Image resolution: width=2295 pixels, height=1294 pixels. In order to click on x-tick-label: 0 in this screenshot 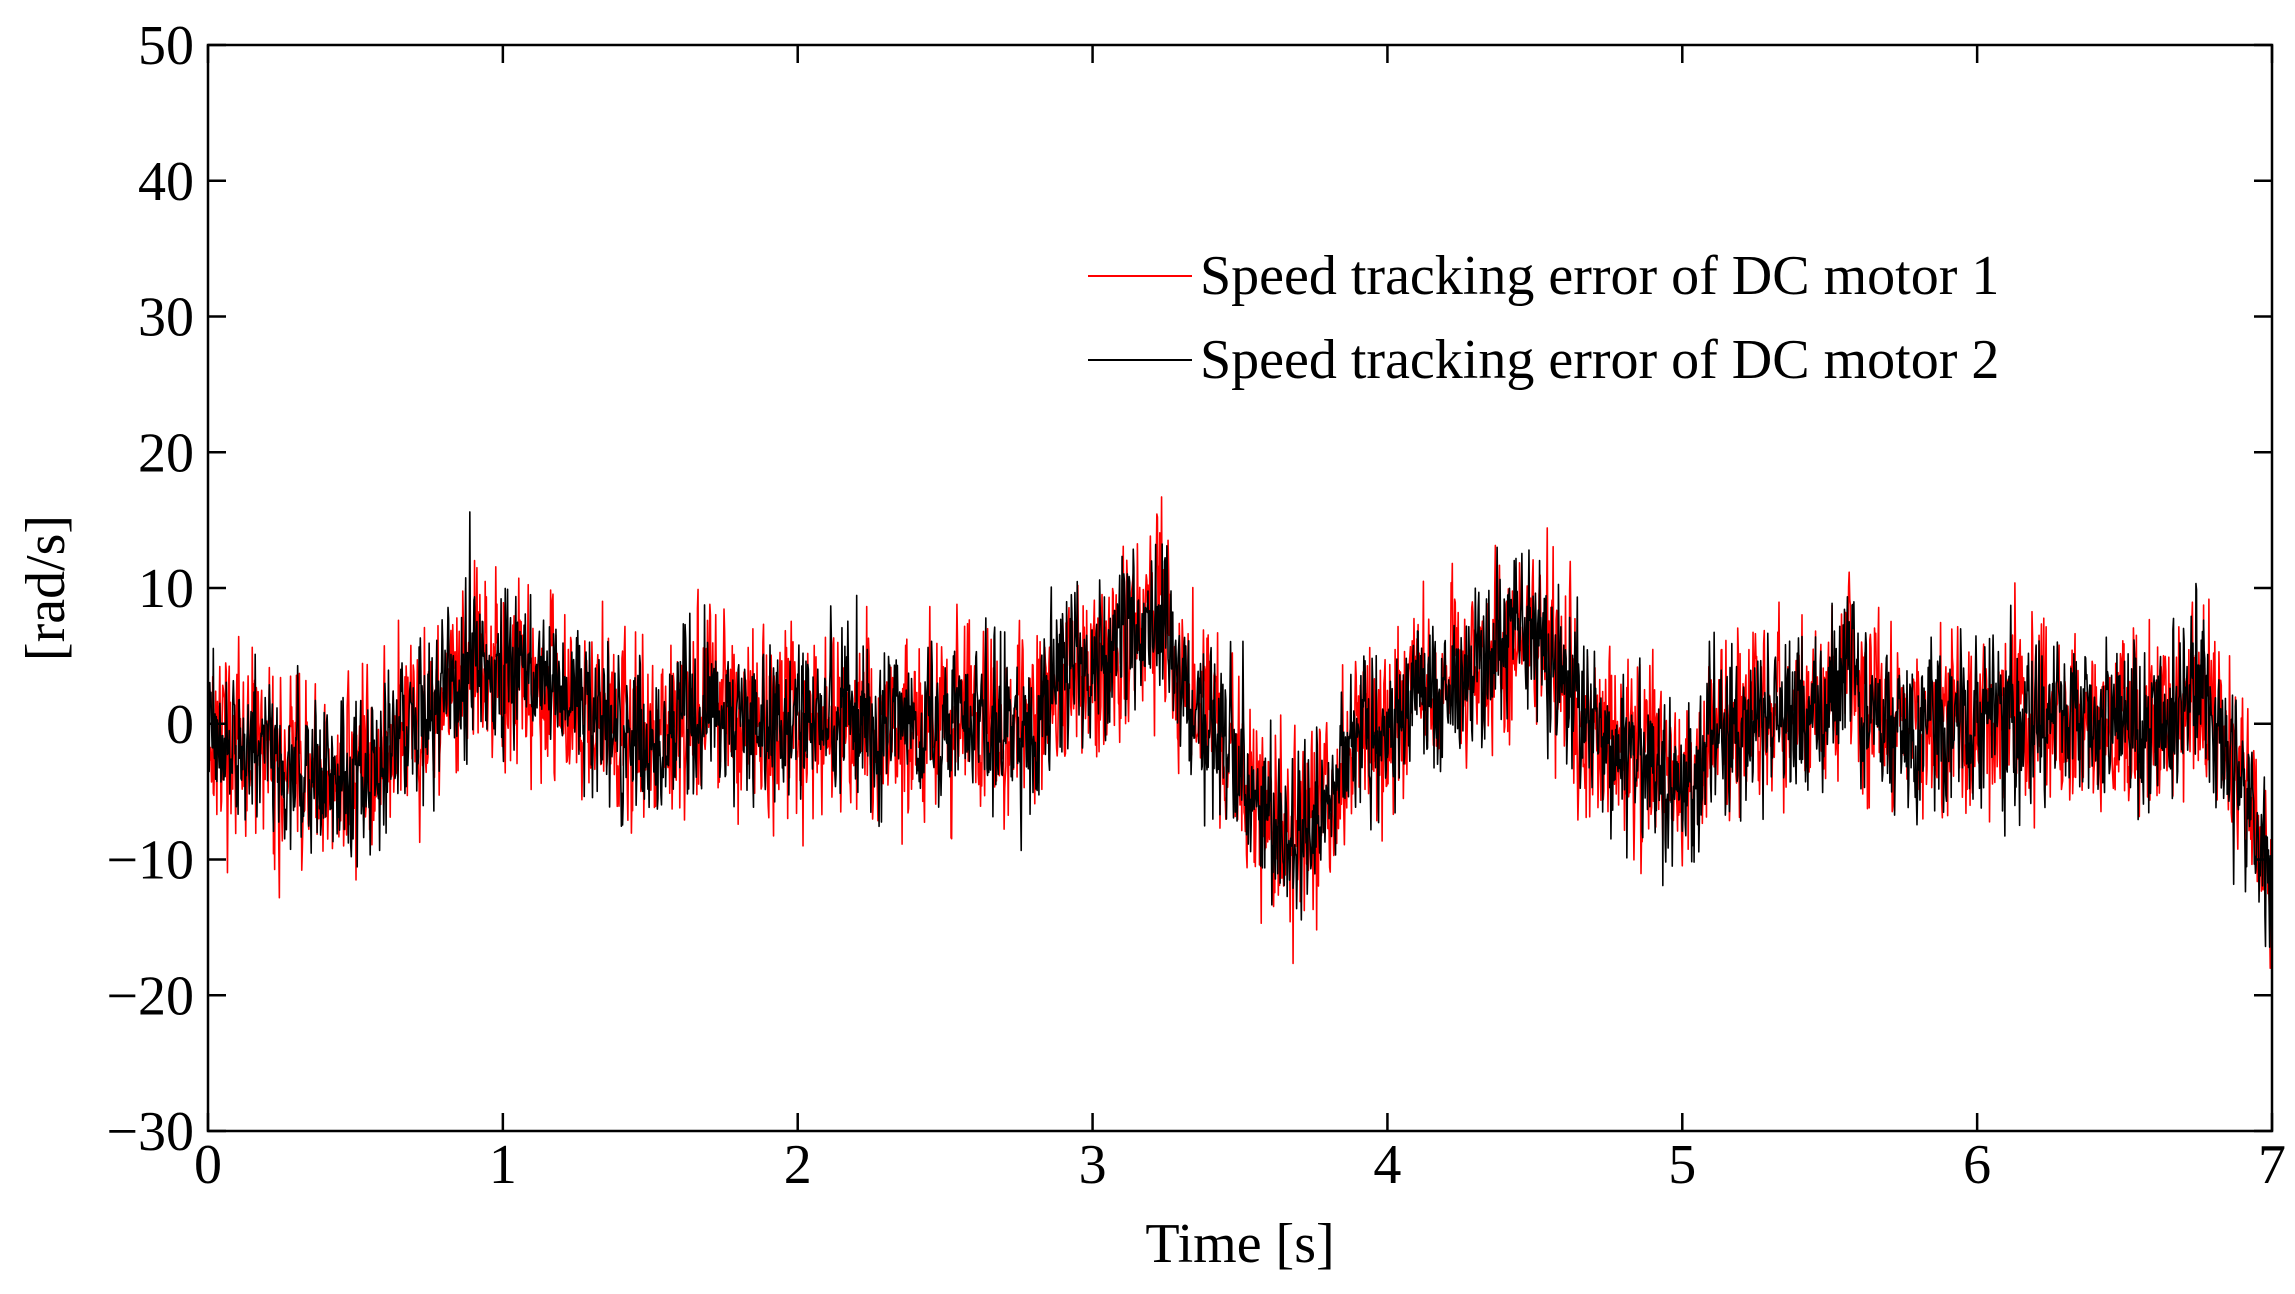, I will do `click(208, 1165)`.